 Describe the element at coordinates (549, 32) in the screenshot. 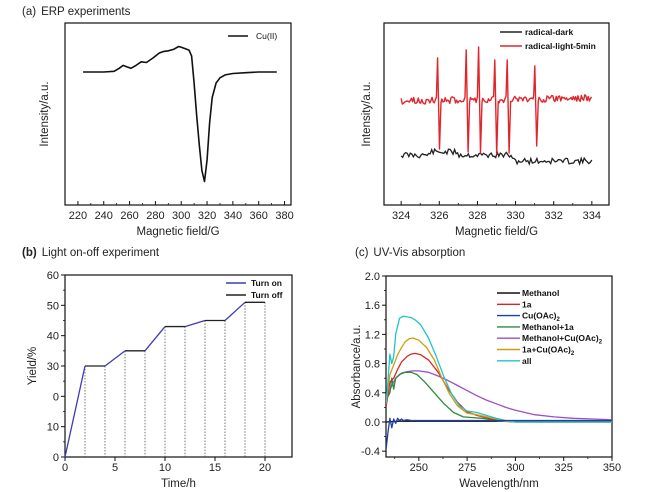

I see `legend-label: radical-dark` at that location.